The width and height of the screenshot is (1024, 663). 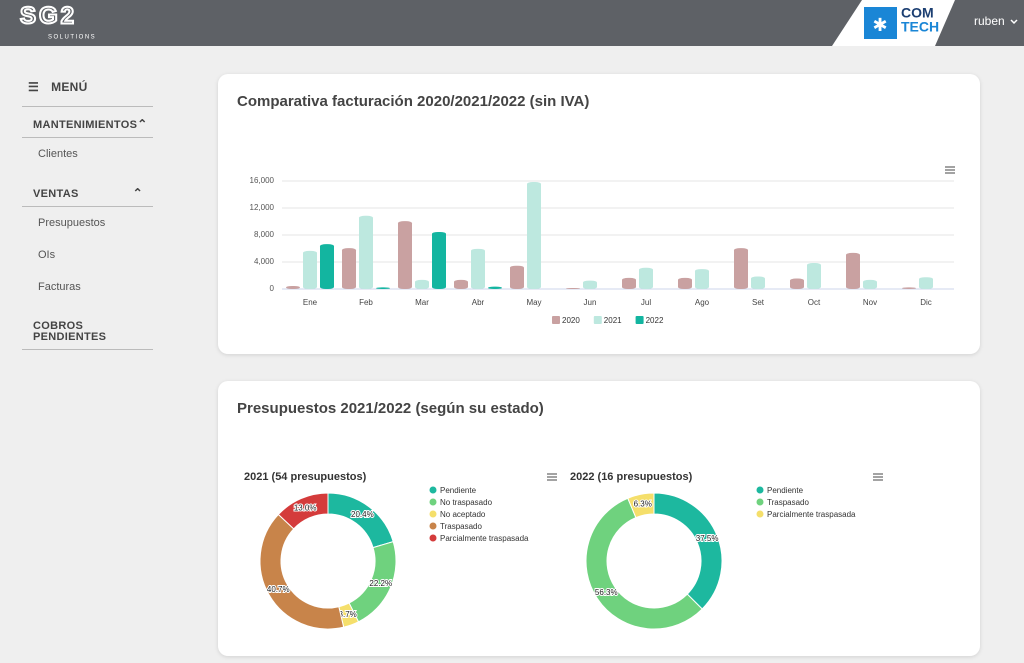 What do you see at coordinates (590, 302) in the screenshot?
I see `x-tick-label: Jun` at bounding box center [590, 302].